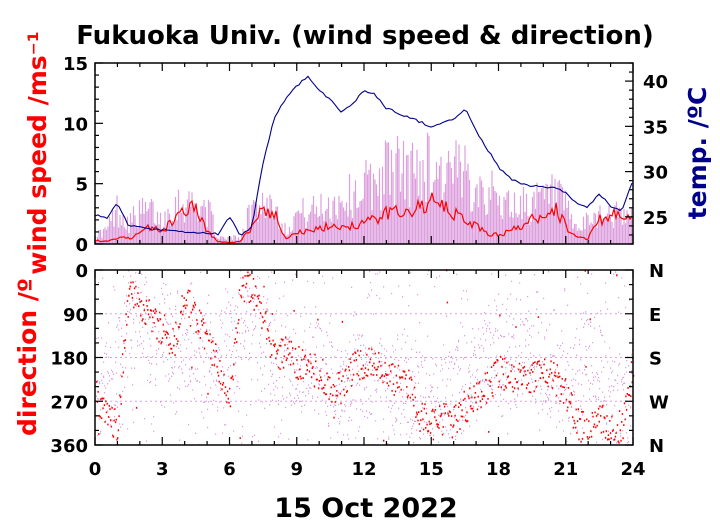 The height and width of the screenshot is (530, 720). What do you see at coordinates (655, 173) in the screenshot?
I see `temp-tick-label: 30` at bounding box center [655, 173].